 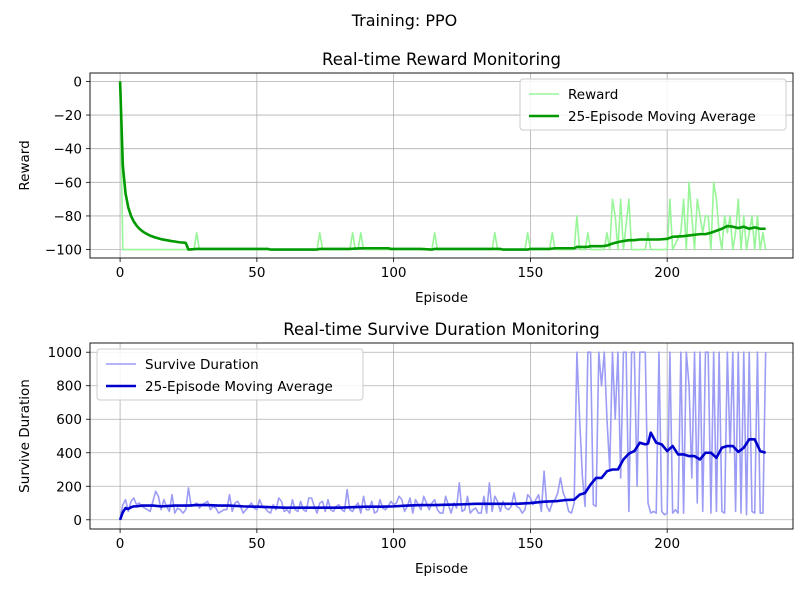 What do you see at coordinates (65, 353) in the screenshot?
I see `y-tick-label: 1000` at bounding box center [65, 353].